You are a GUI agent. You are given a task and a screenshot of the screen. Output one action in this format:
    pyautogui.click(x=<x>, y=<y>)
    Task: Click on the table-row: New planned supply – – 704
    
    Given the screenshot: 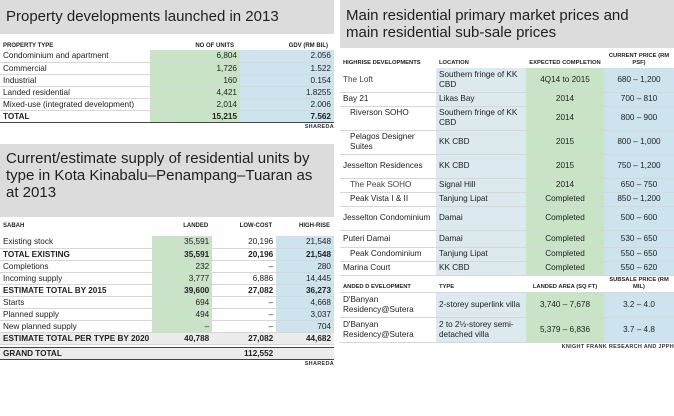 What is the action you would take?
    pyautogui.click(x=167, y=326)
    